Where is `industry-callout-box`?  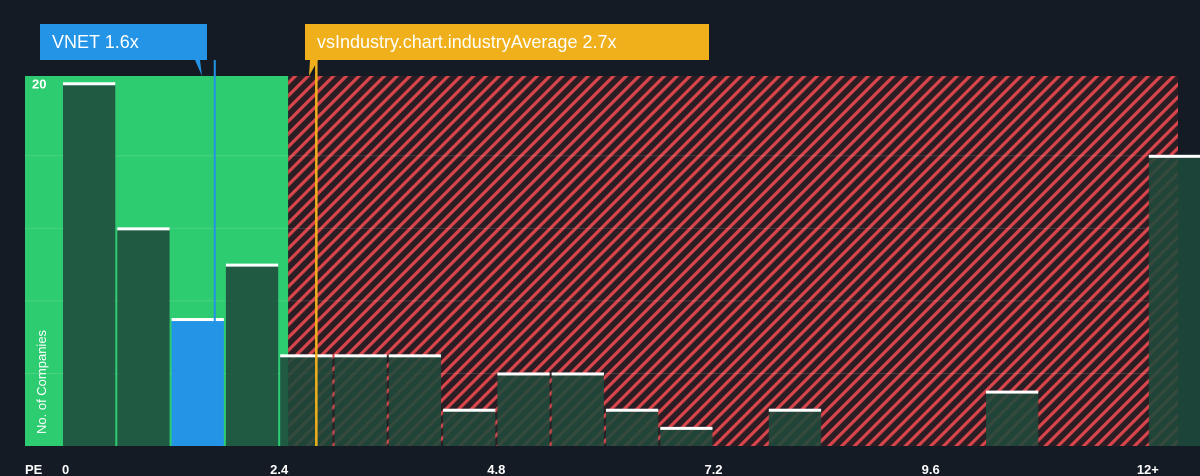 industry-callout-box is located at coordinates (507, 50).